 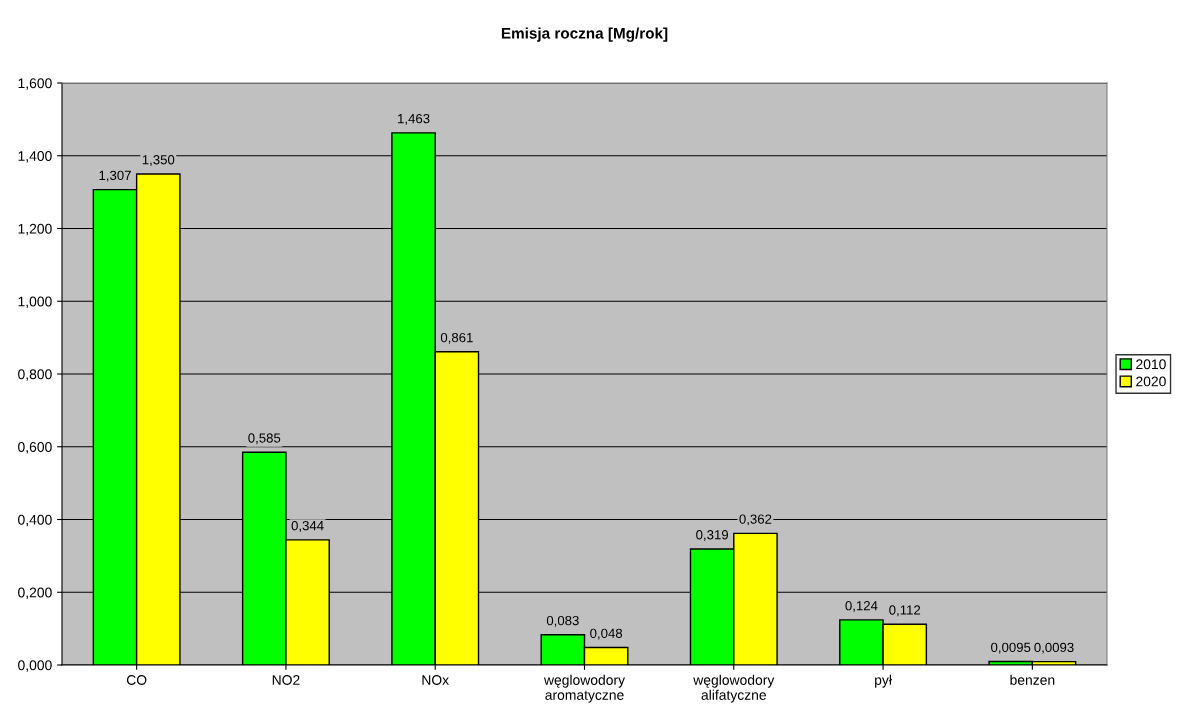 I want to click on data-label: 0,0093, so click(x=1054, y=648).